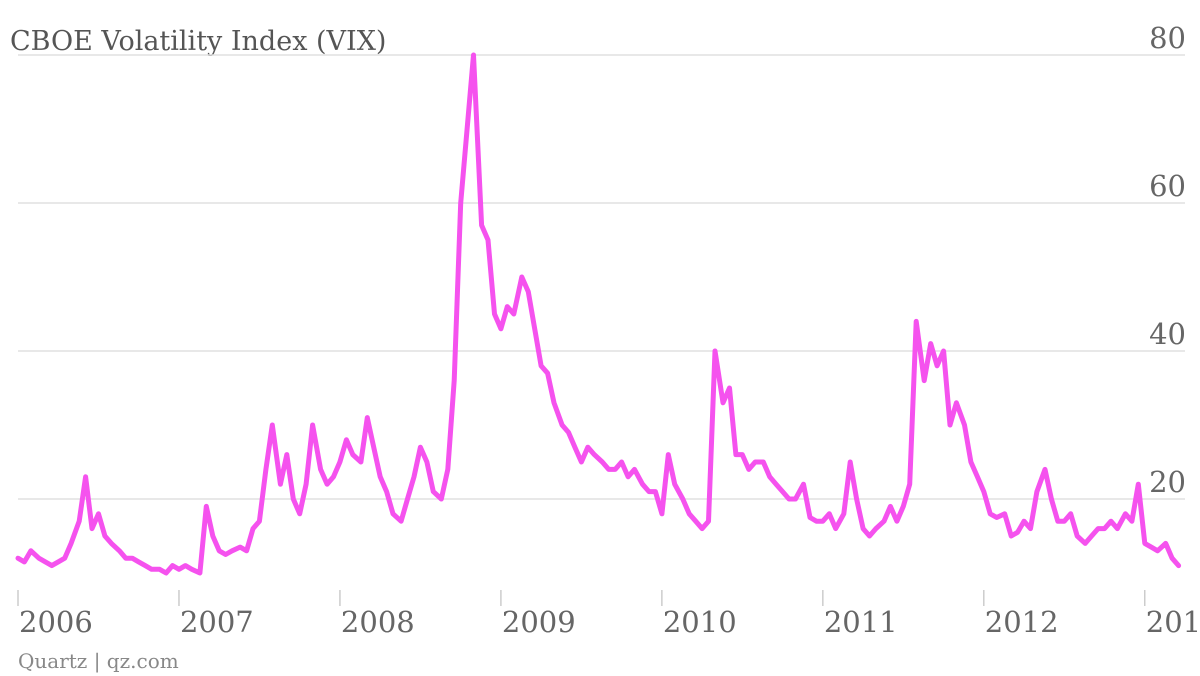  What do you see at coordinates (98, 661) in the screenshot?
I see `source: Quartz | qz.com` at bounding box center [98, 661].